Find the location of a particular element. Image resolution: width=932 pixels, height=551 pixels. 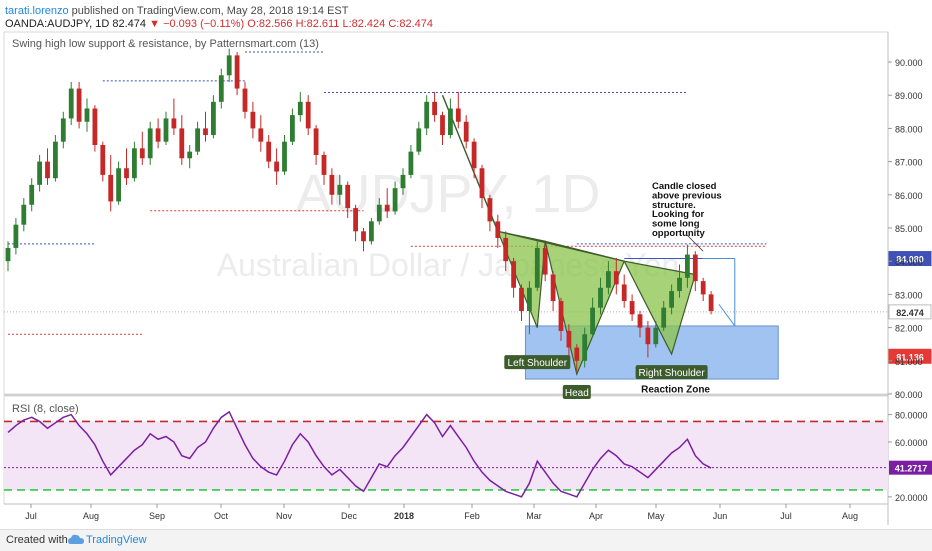

x-tick-label: Jun is located at coordinates (720, 516).